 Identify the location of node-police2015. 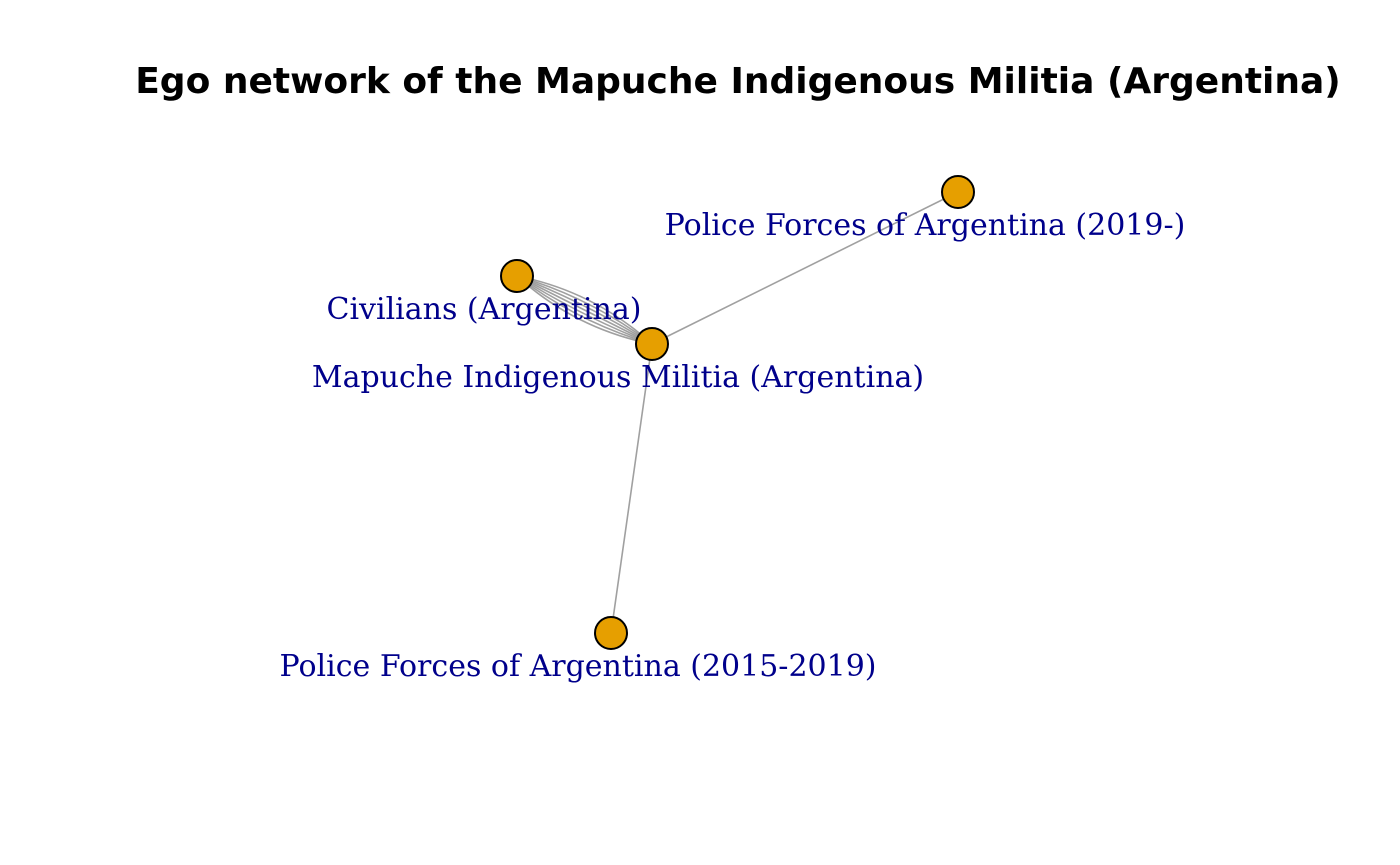
(611, 633).